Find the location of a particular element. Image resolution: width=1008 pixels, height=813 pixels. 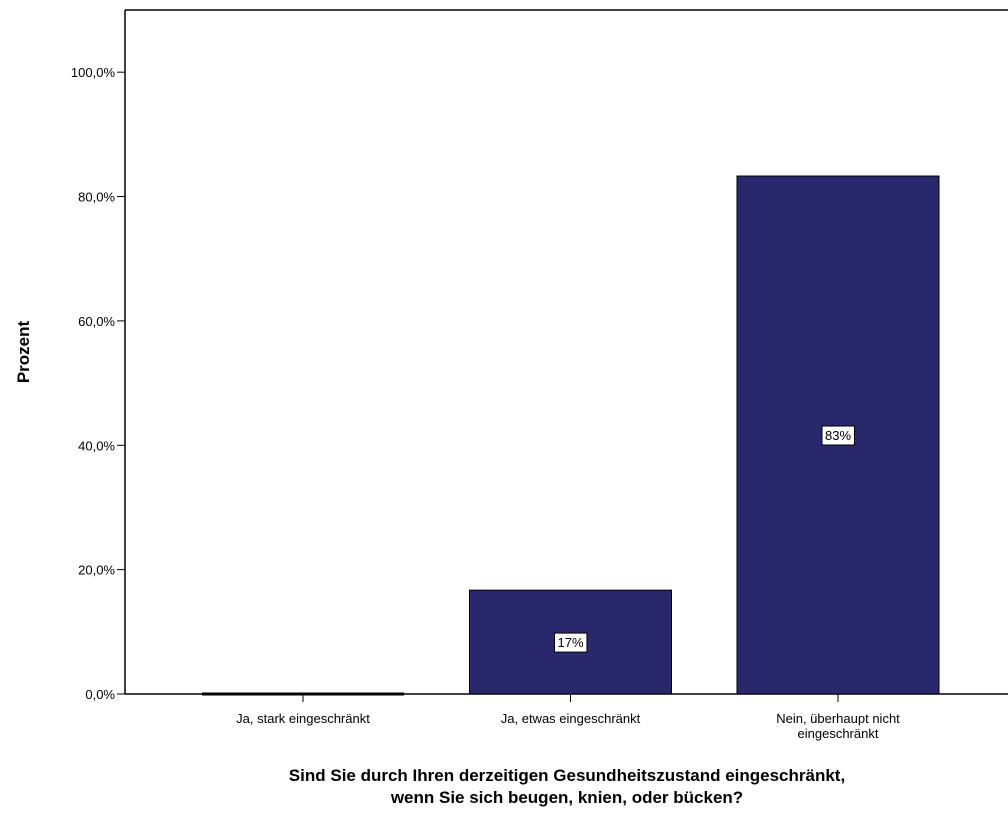

x-tick-label: Ja, etwas eingeschränkt is located at coordinates (571, 718).